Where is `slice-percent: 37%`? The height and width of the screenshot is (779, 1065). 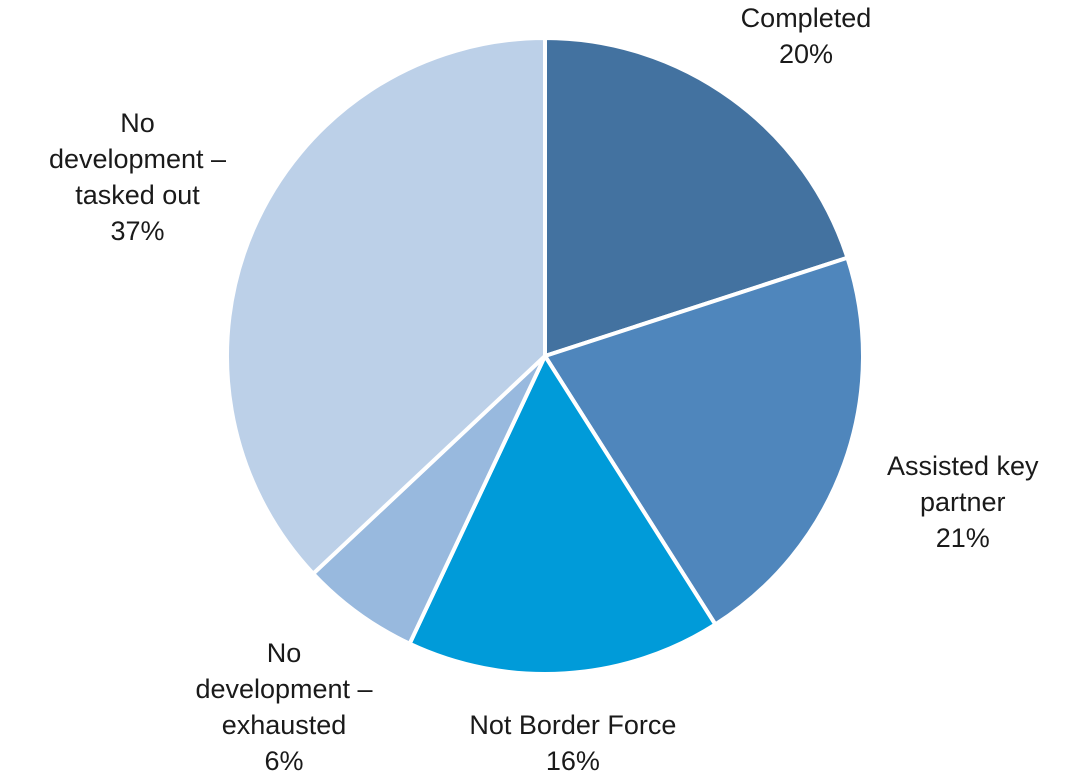
slice-percent: 37% is located at coordinates (137, 231).